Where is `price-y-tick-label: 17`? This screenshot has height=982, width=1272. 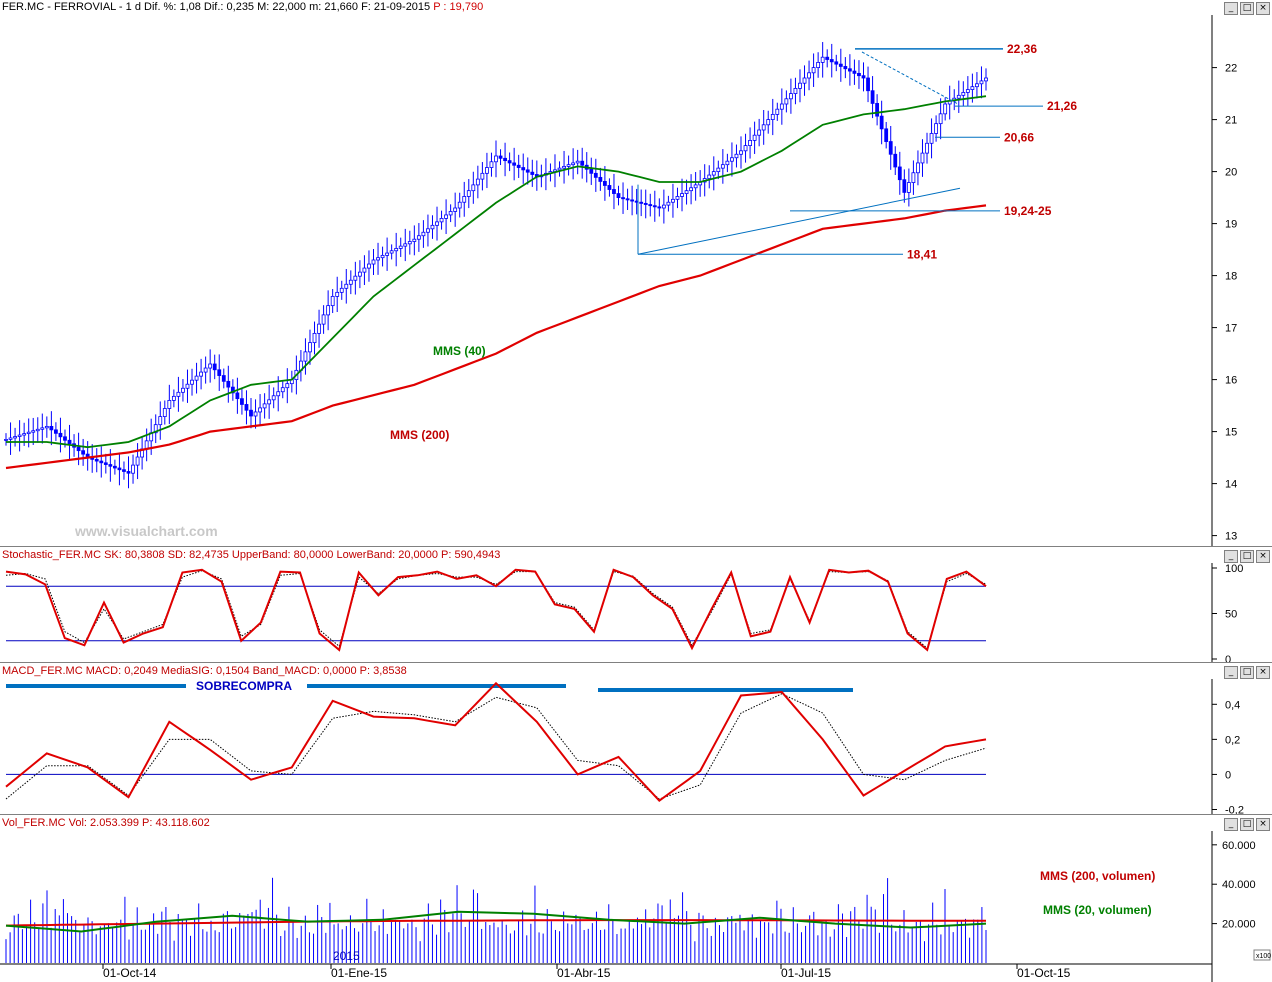 price-y-tick-label: 17 is located at coordinates (1231, 329).